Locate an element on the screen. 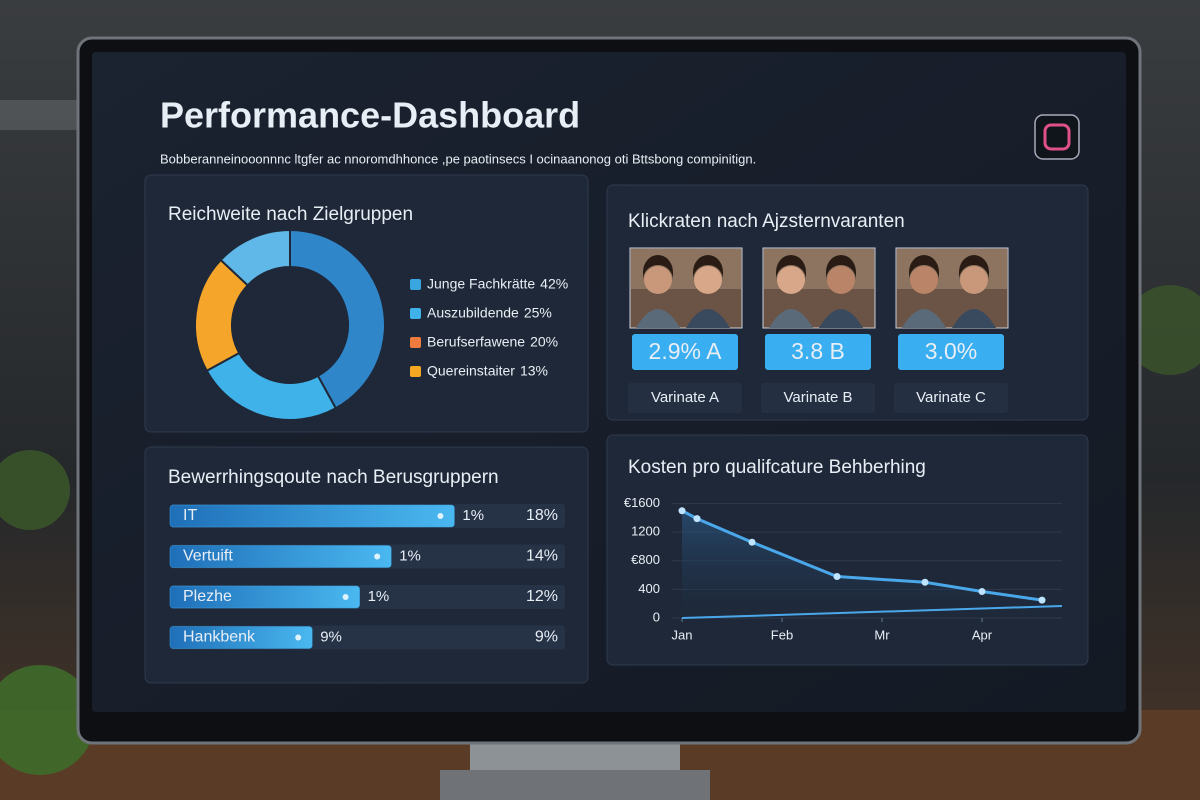 This screenshot has height=800, width=1200. monitor-foot is located at coordinates (575, 785).